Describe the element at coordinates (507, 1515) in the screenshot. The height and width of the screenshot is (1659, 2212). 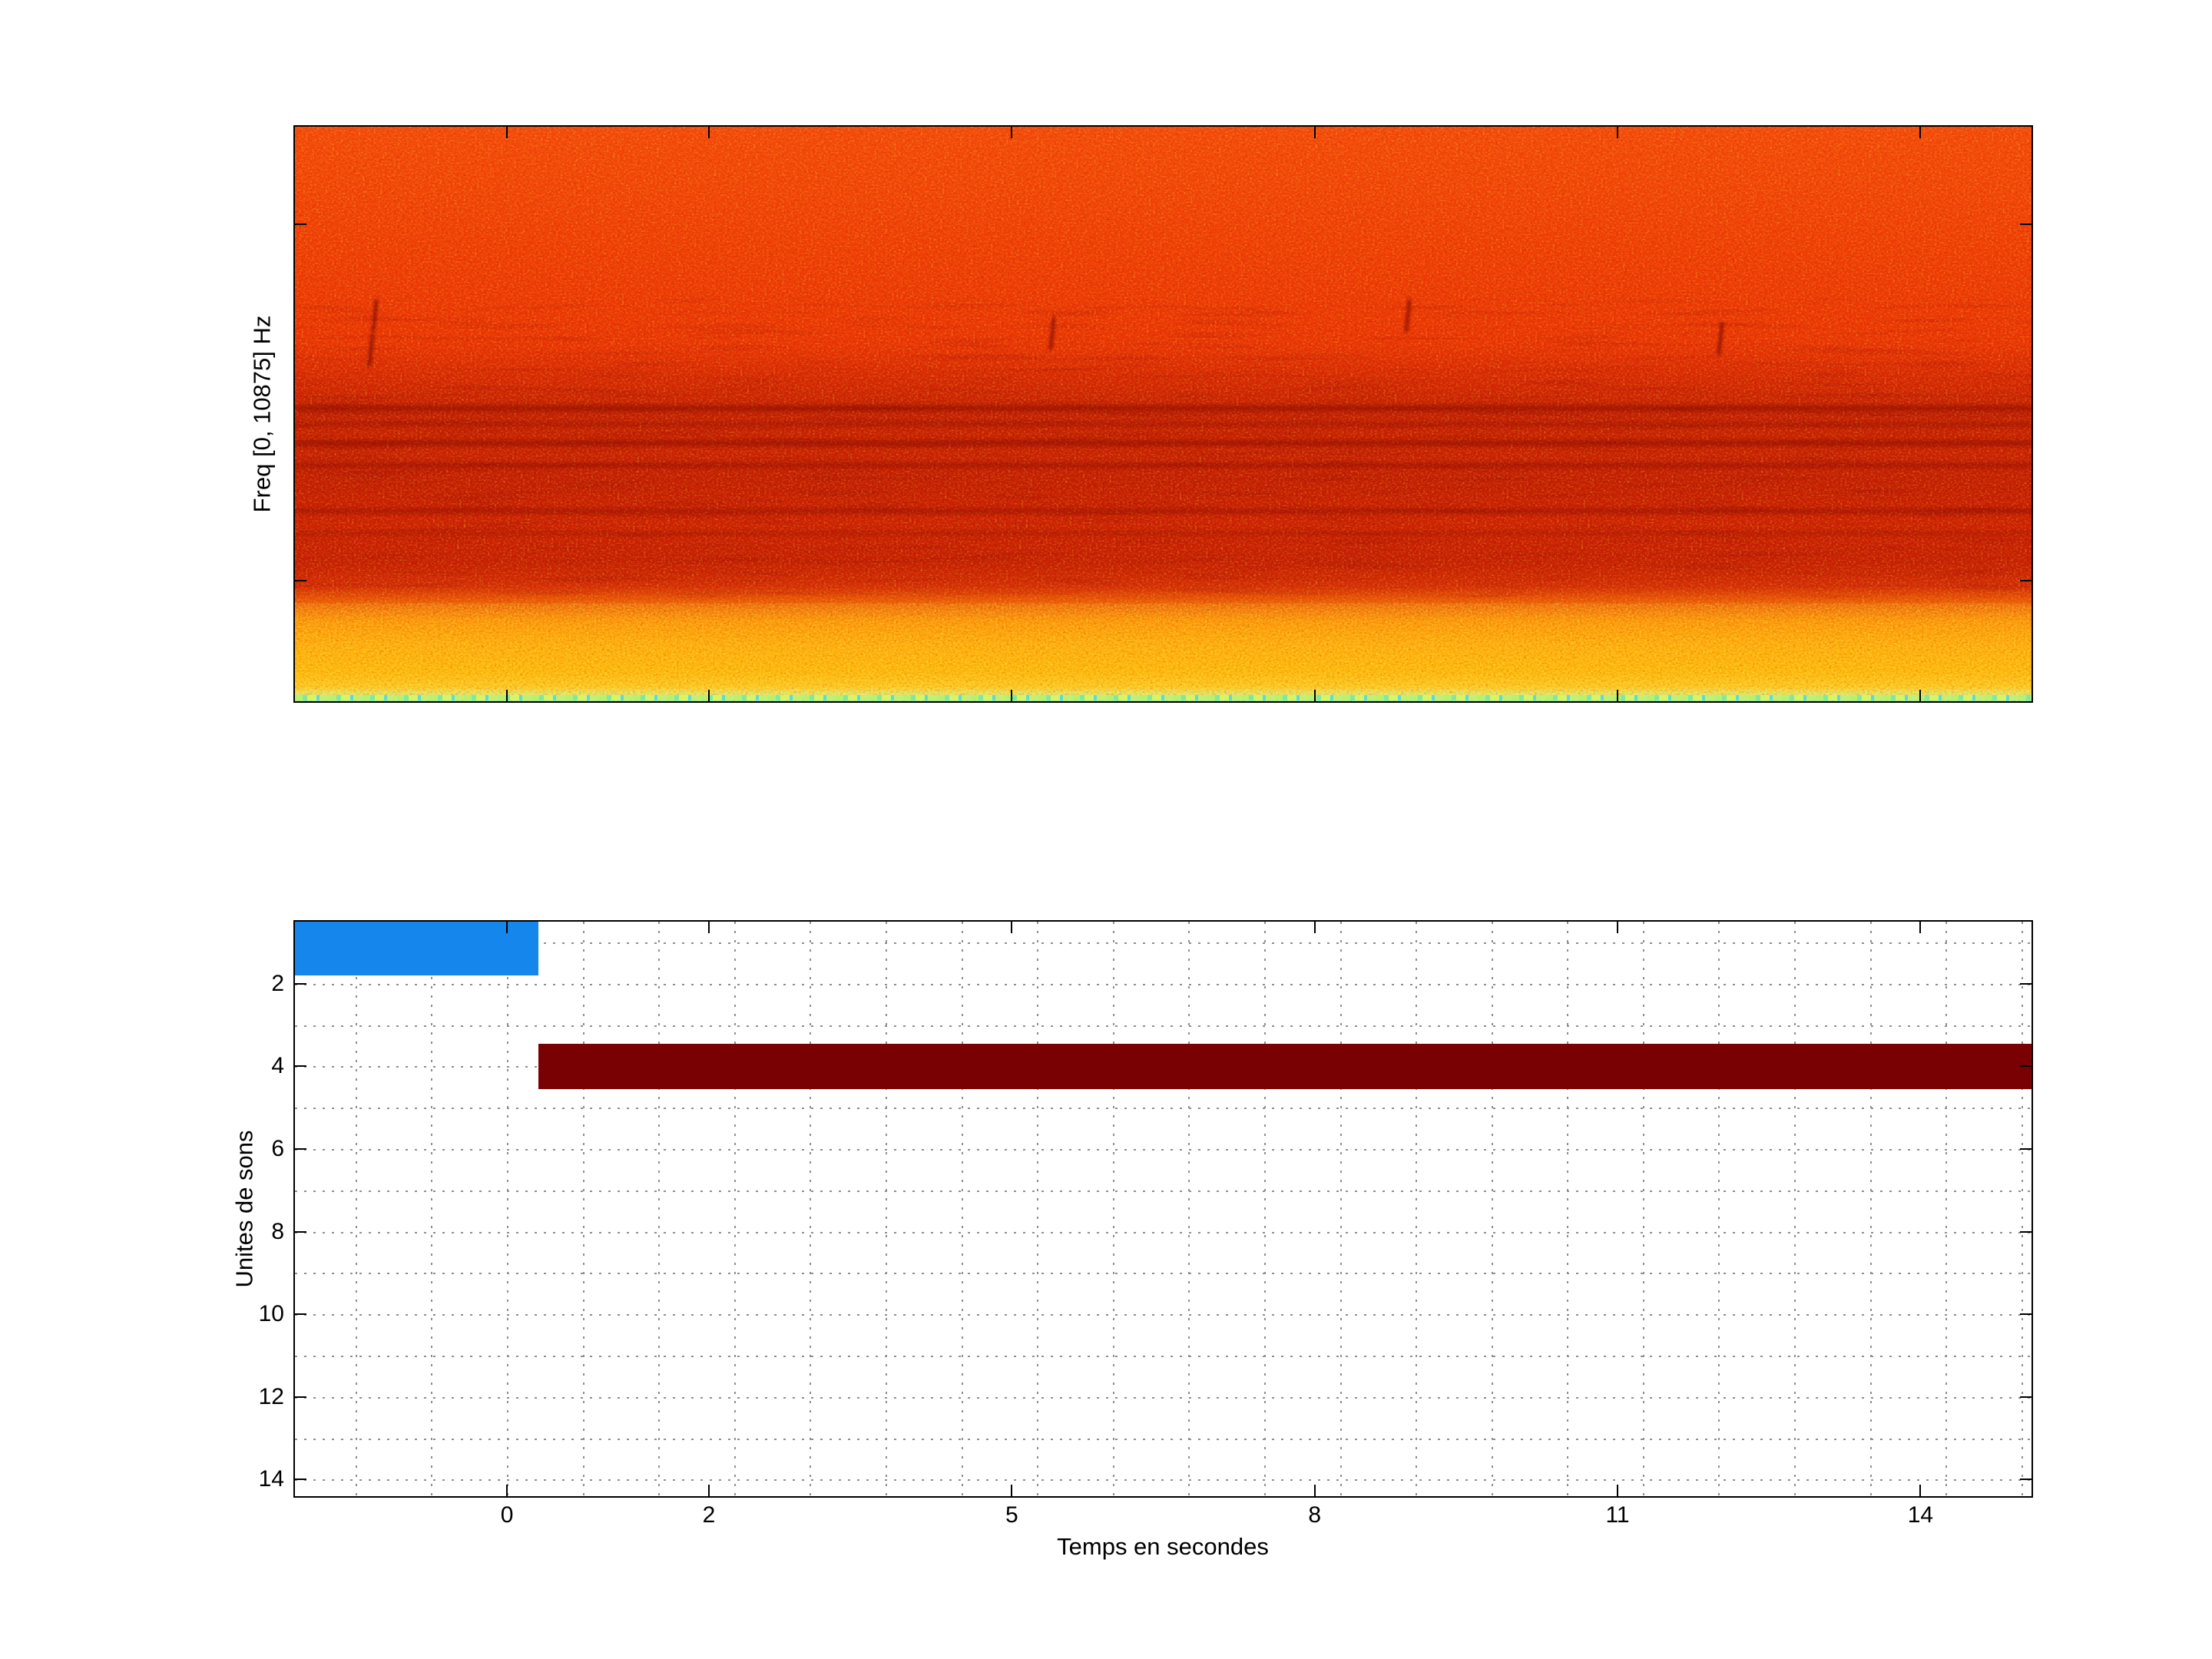
I see `x-tick-label: 0` at that location.